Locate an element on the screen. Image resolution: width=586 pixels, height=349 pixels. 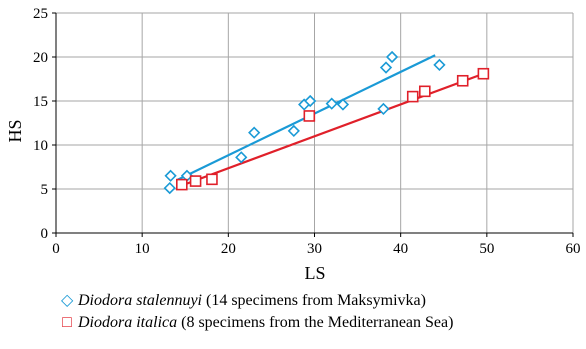
x-axis-label: LS is located at coordinates (314, 273).